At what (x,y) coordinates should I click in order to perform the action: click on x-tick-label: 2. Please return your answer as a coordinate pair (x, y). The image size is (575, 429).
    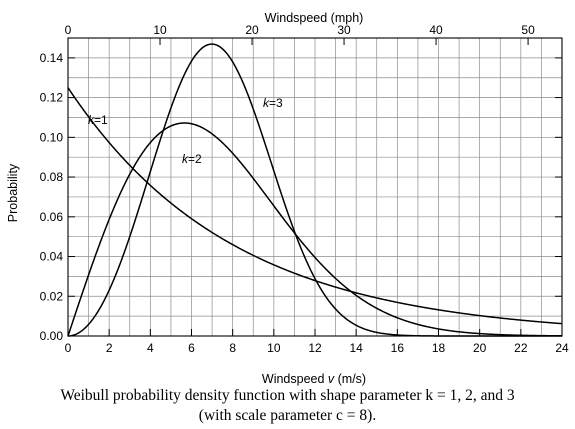
    Looking at the image, I should click on (109, 348).